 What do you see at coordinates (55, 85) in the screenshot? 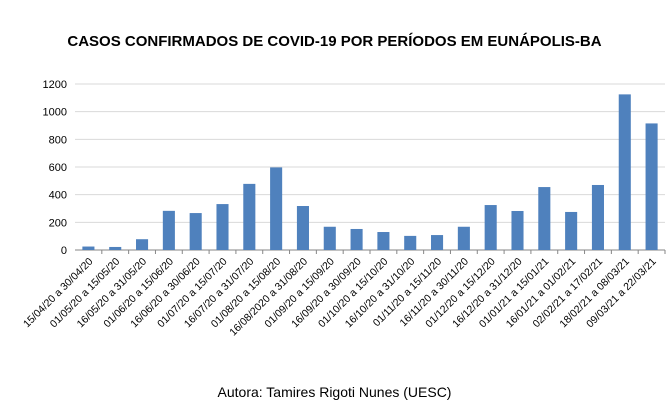
I see `y-tick-label: 1200` at bounding box center [55, 85].